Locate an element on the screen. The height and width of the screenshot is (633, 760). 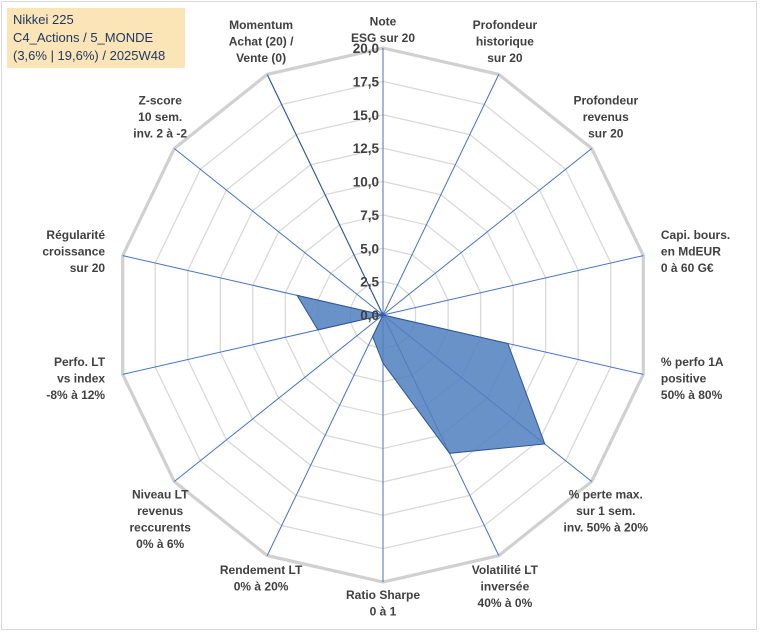
axis-label-line: 0% à 20% is located at coordinates (261, 587).